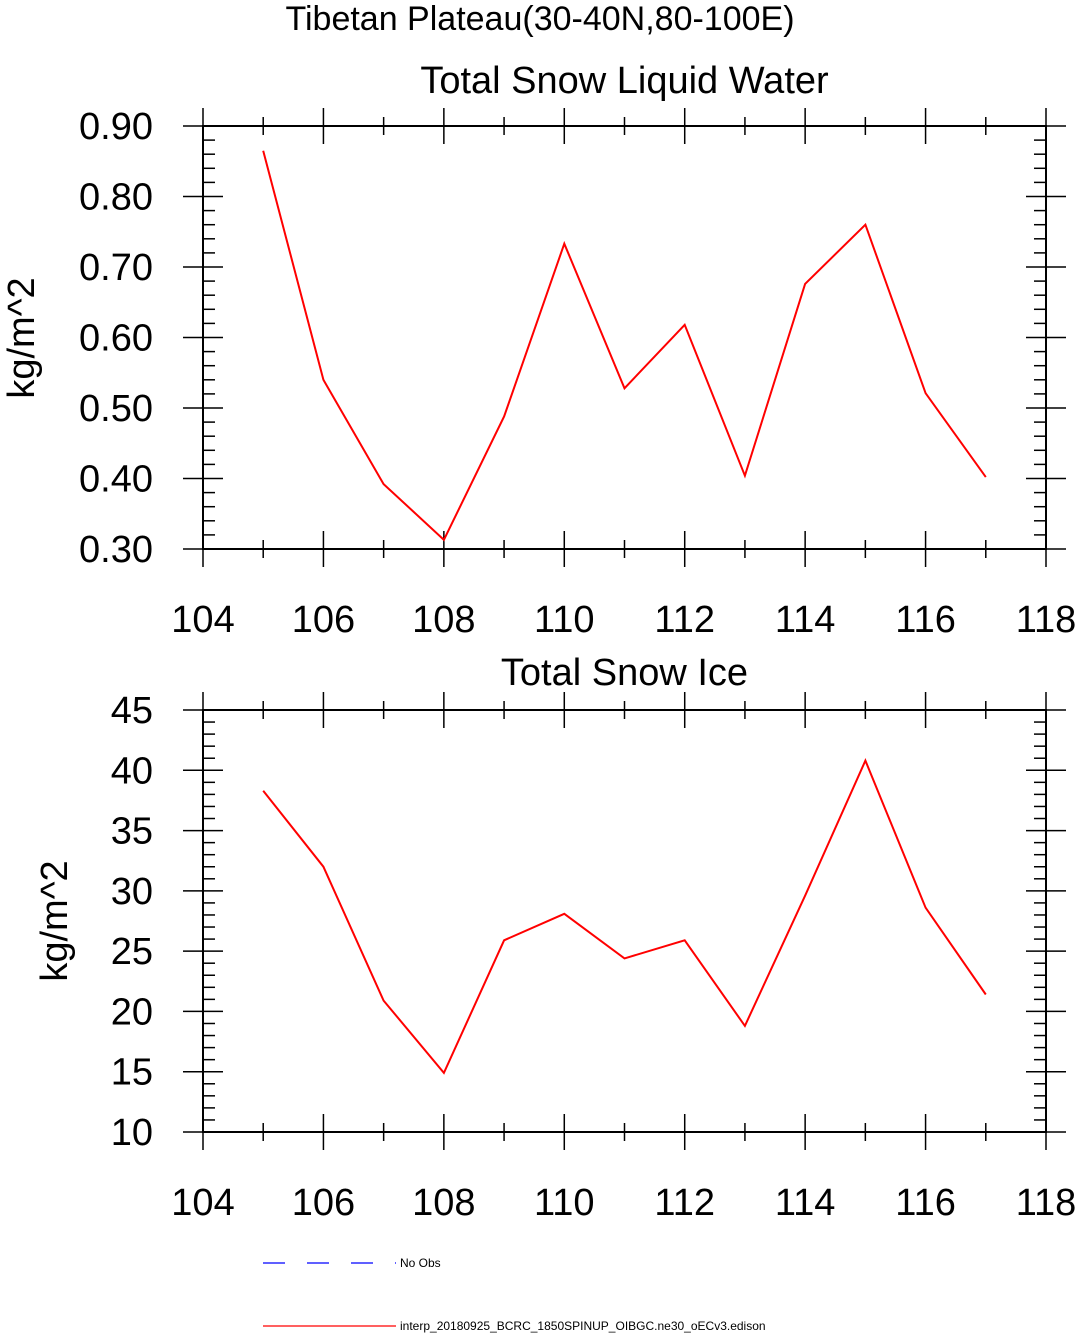  Describe the element at coordinates (624, 673) in the screenshot. I see `chart-title: Total Snow Ice` at that location.